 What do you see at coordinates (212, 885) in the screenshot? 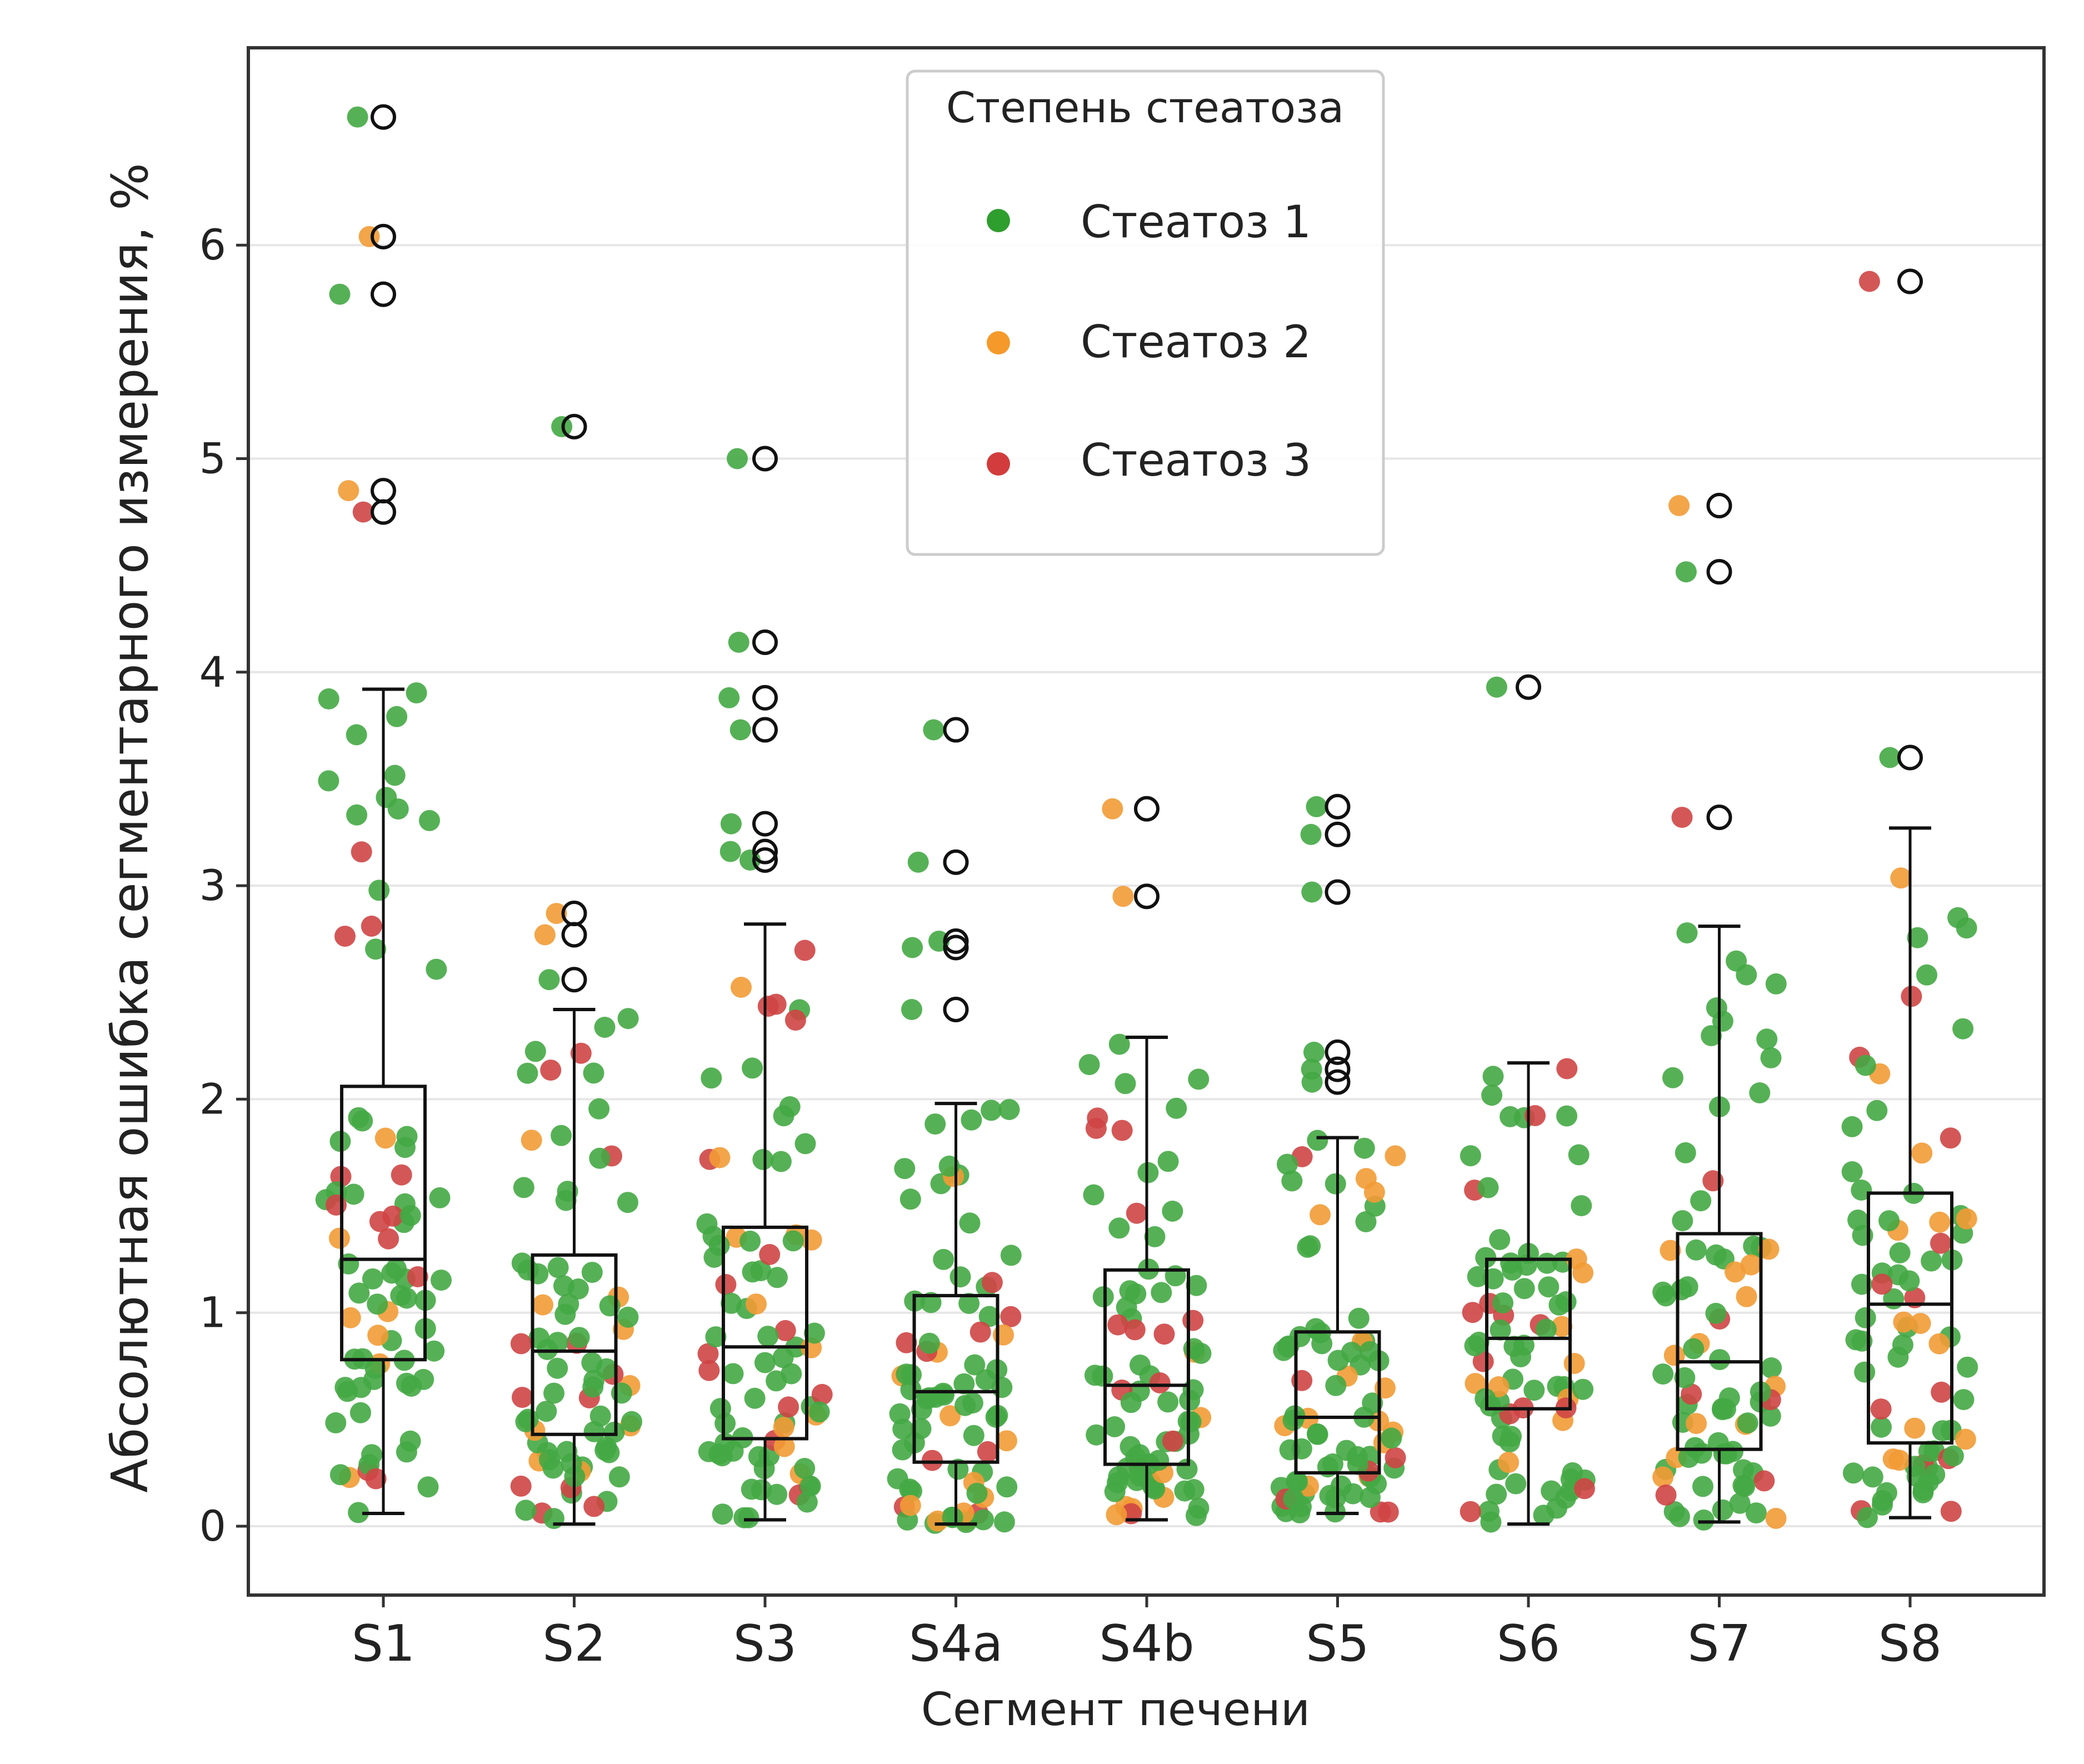
I see `y-tick-label-3: 3` at bounding box center [212, 885].